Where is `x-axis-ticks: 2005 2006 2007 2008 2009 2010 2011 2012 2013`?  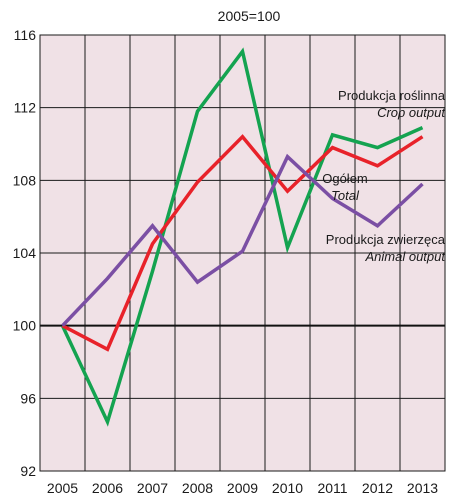 x-axis-ticks: 2005 2006 2007 2008 2009 2010 2011 2012 2013 is located at coordinates (242, 488).